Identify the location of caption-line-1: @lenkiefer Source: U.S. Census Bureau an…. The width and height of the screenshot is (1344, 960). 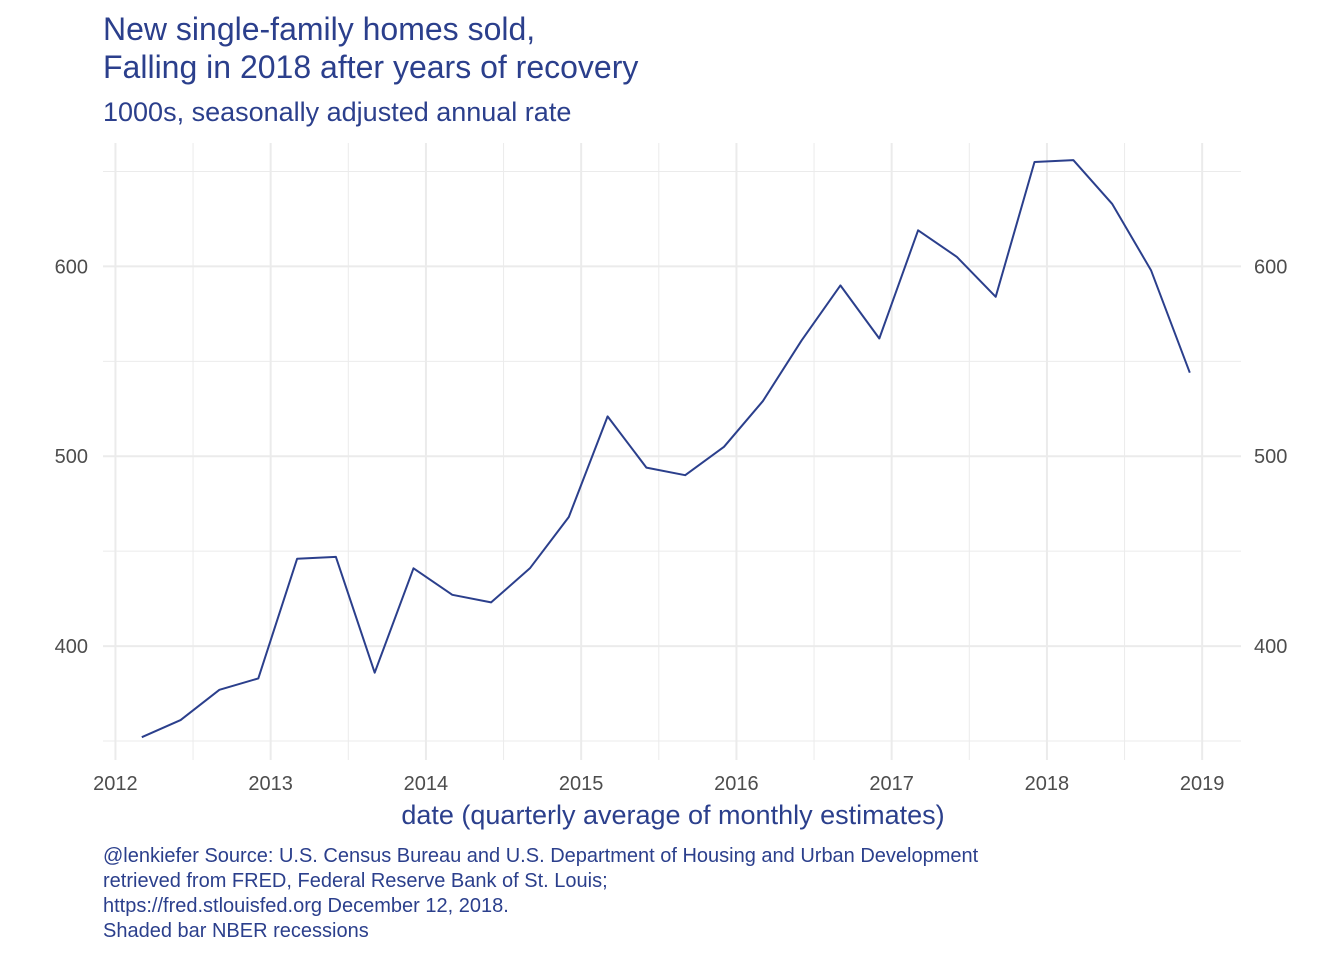
(541, 856).